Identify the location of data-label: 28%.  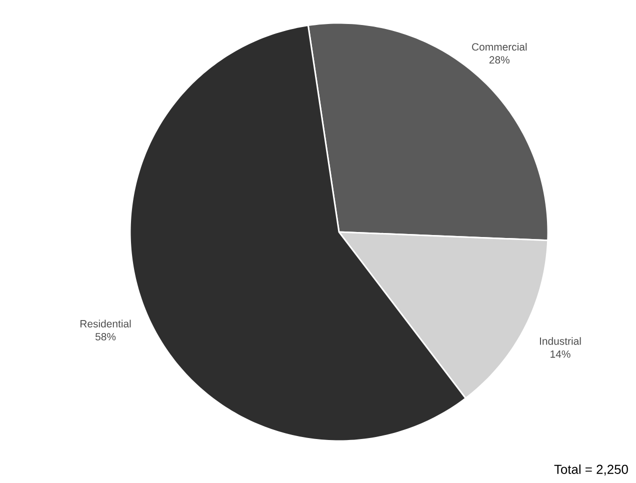
(499, 60).